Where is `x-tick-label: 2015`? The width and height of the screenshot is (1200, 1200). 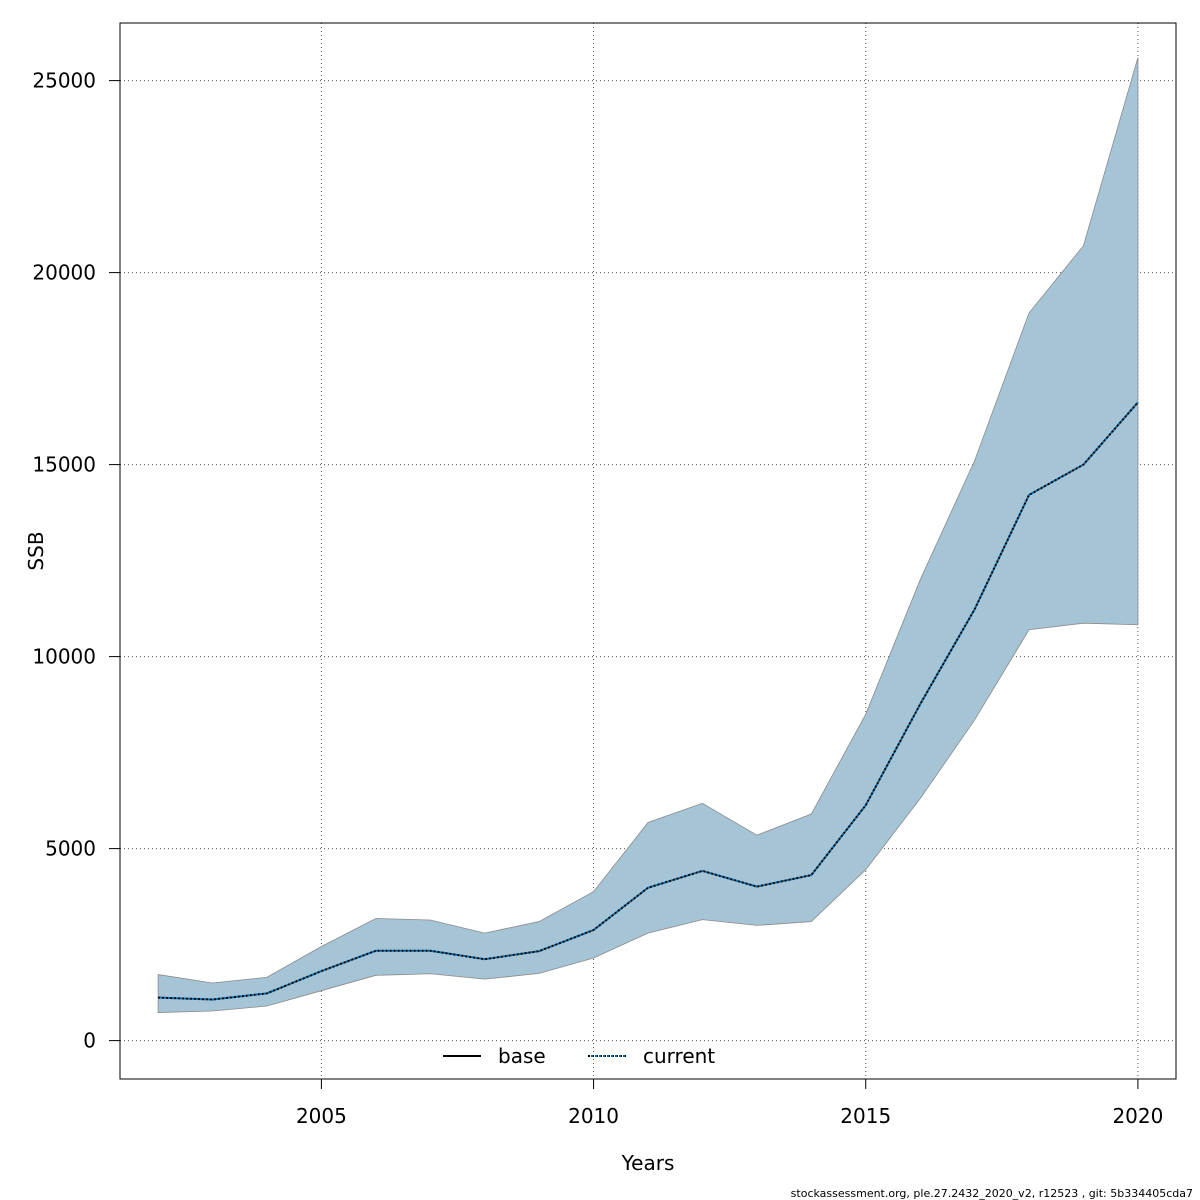
x-tick-label: 2015 is located at coordinates (865, 1116).